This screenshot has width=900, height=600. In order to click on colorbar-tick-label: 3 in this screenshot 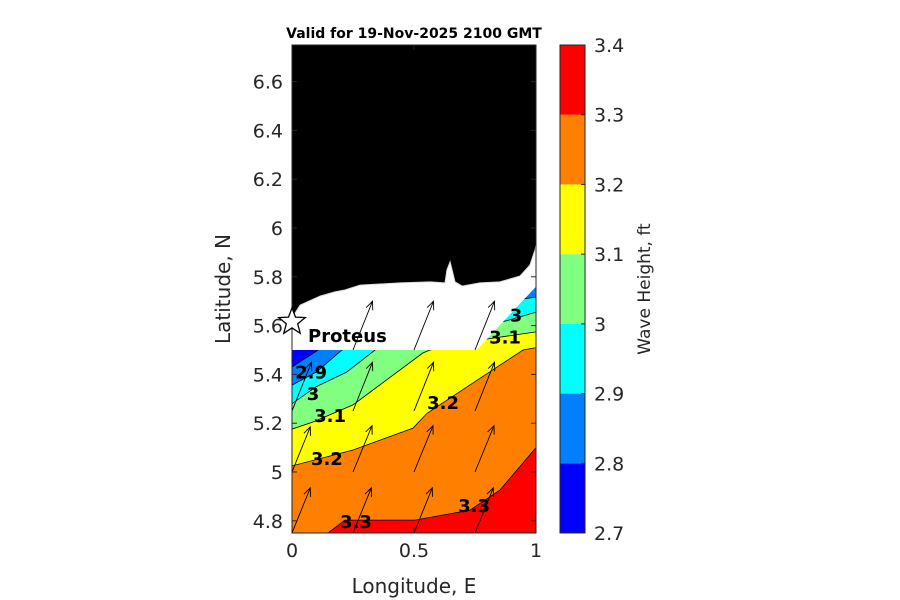, I will do `click(600, 325)`.